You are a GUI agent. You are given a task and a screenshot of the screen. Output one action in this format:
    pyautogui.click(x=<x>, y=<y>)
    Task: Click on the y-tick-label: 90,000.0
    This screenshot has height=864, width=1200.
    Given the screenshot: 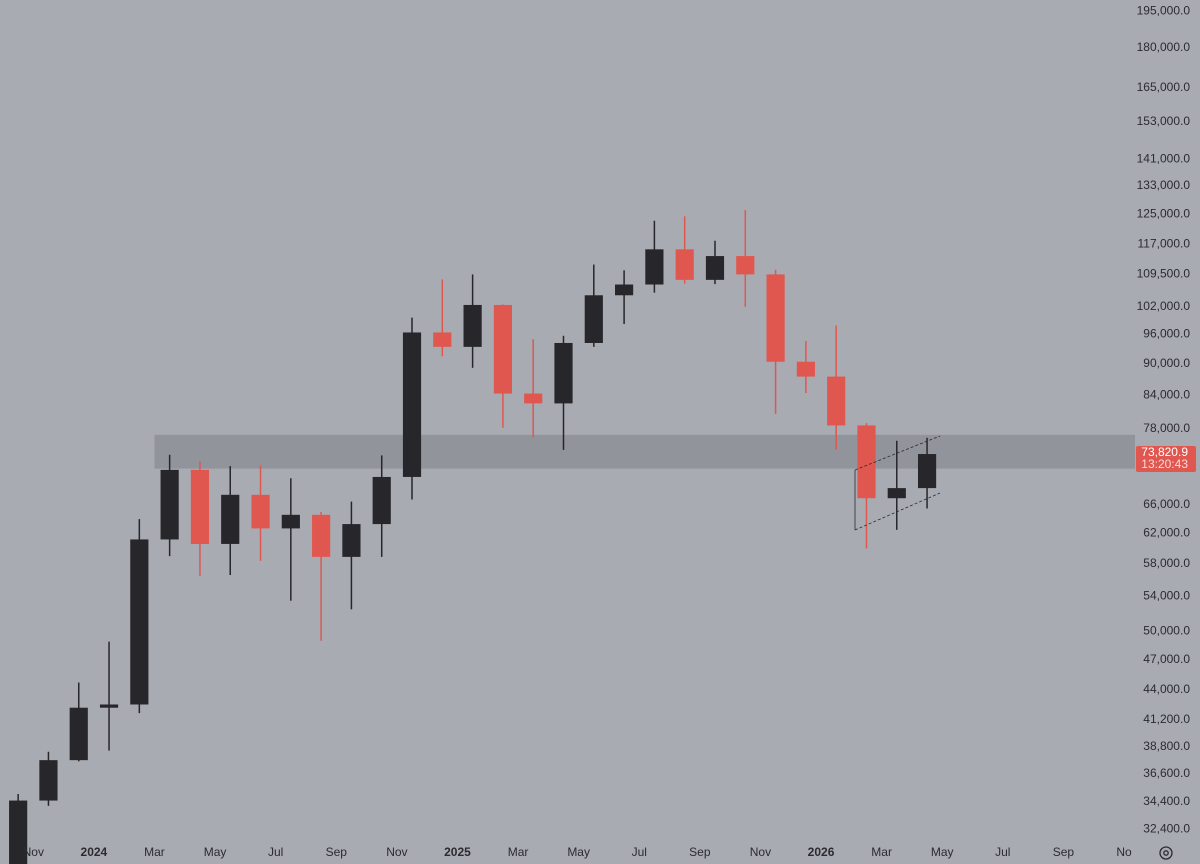 What is the action you would take?
    pyautogui.click(x=1166, y=363)
    